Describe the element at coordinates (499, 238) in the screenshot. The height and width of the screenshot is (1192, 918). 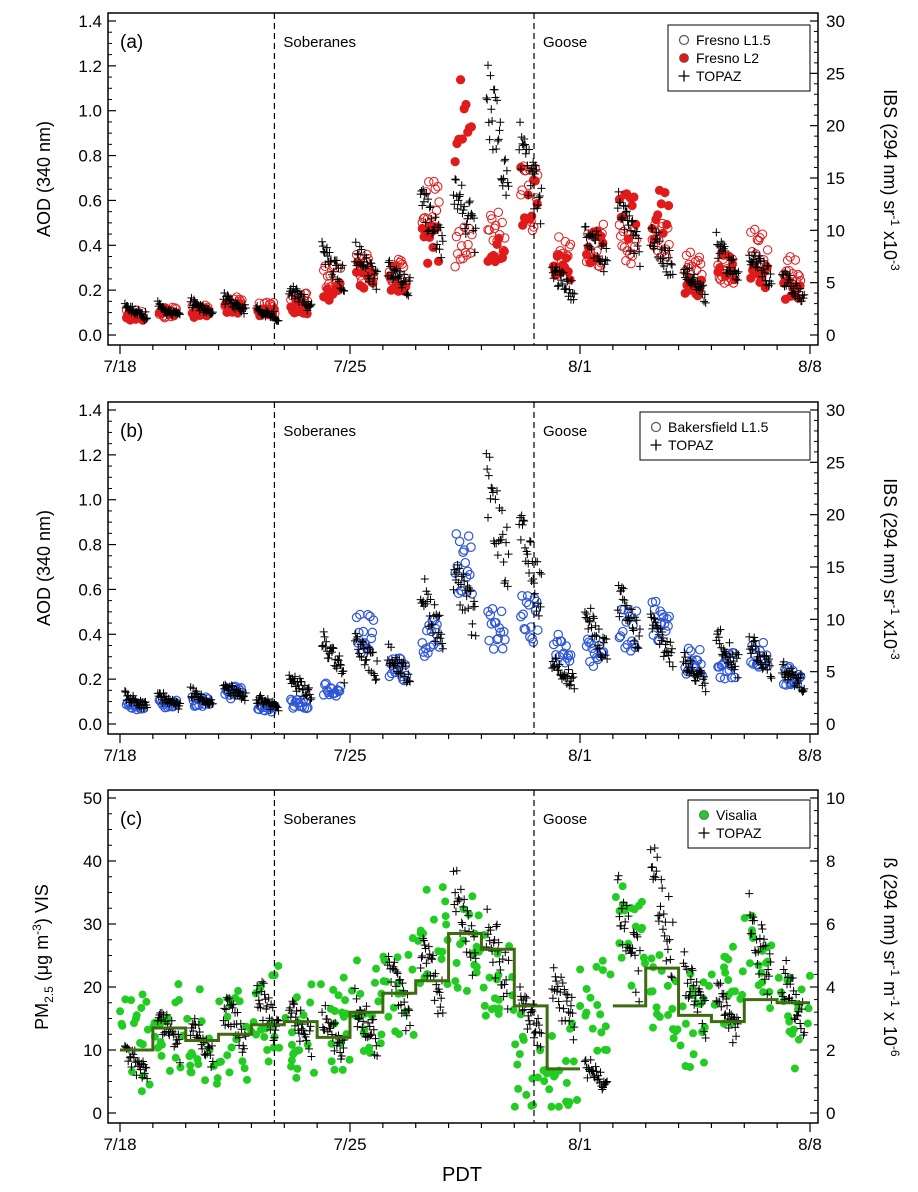
I see `fresno-l2-point` at that location.